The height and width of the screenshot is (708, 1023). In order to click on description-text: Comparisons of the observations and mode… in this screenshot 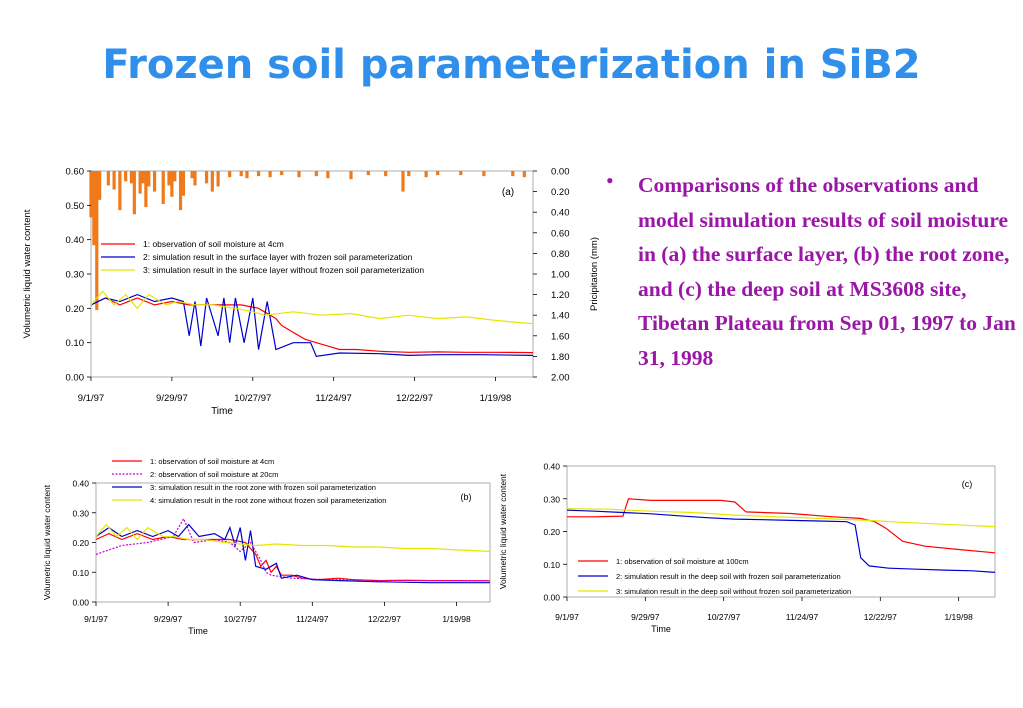, I will do `click(827, 271)`.